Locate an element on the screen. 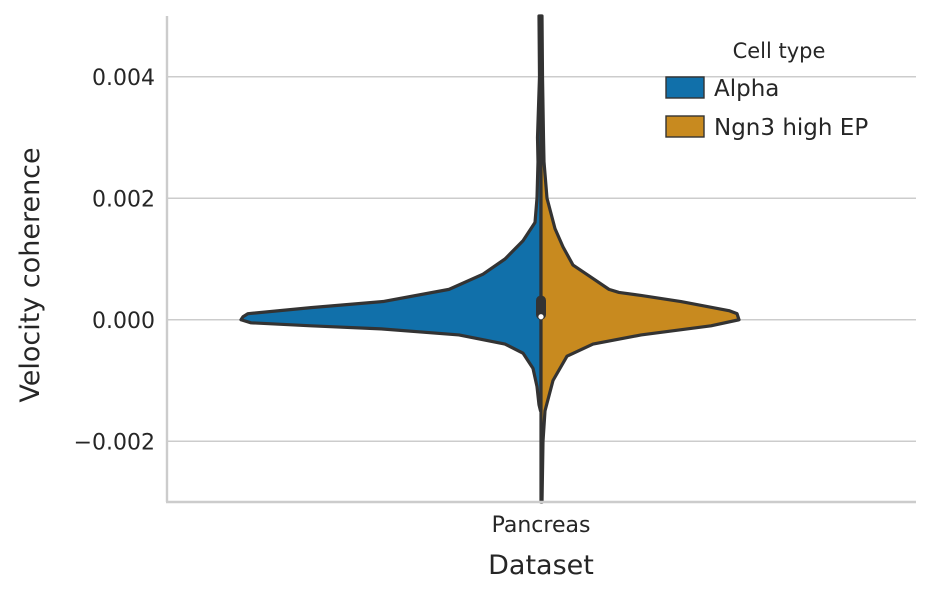 This screenshot has height=597, width=932. legend-title: Cell type is located at coordinates (779, 51).